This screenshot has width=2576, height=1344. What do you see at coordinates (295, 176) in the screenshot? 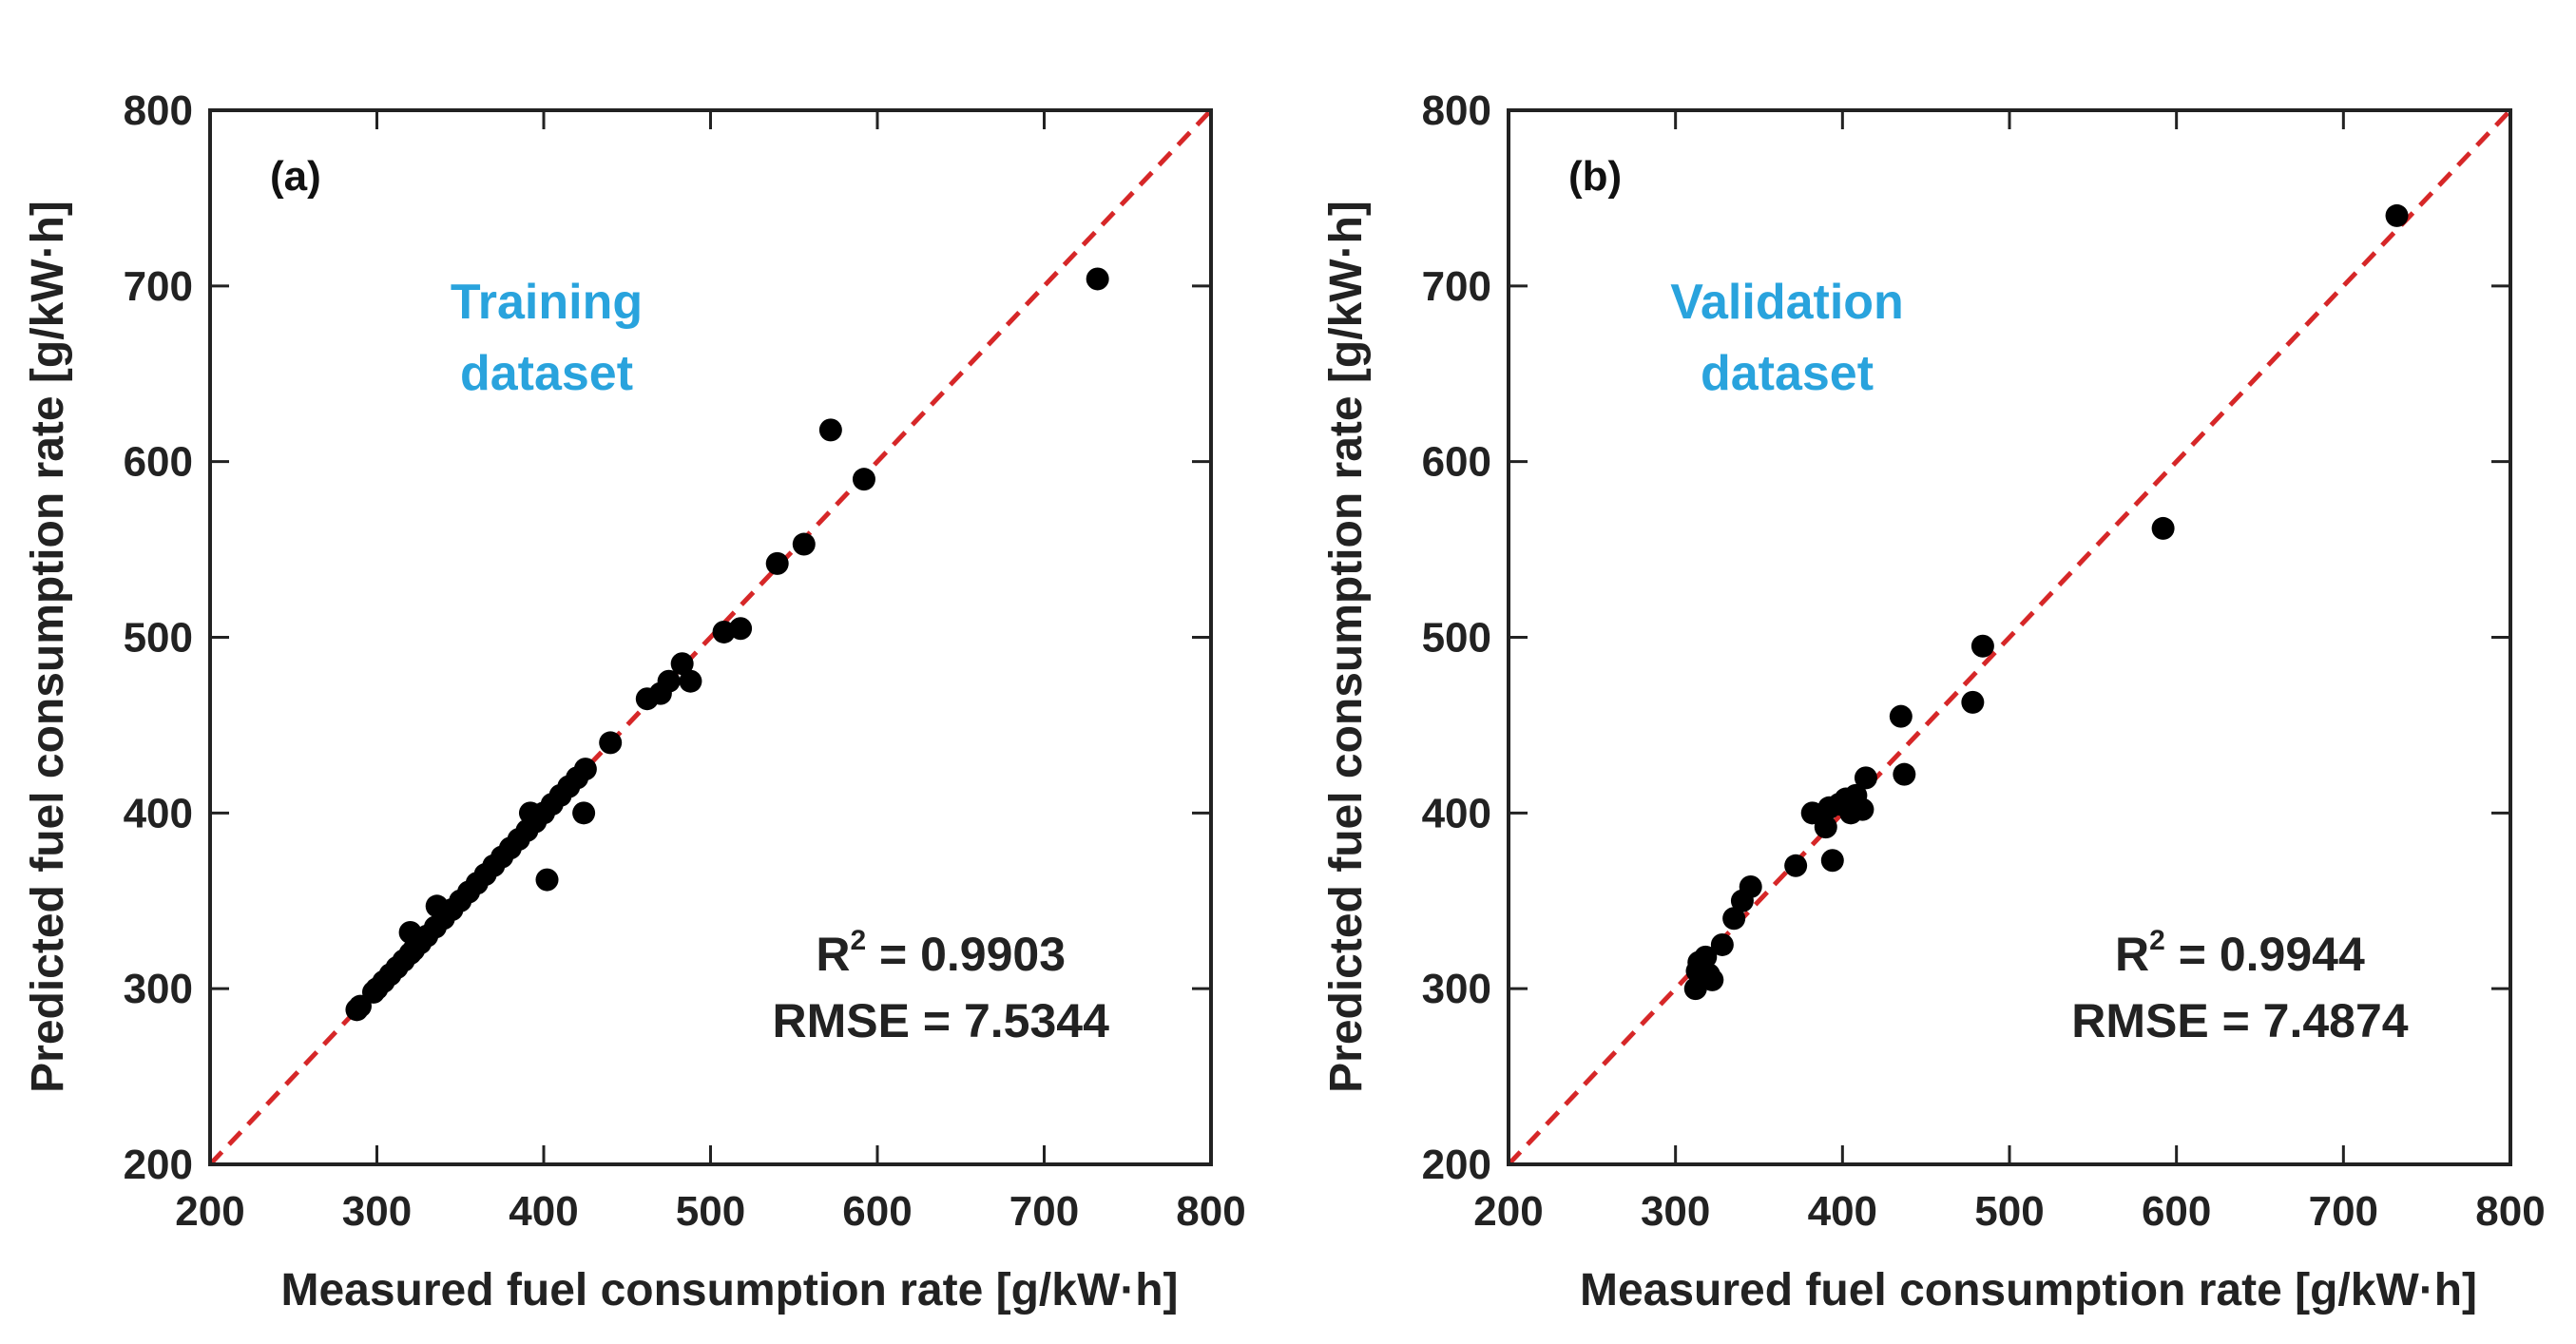
I see `panel-label: (a)` at bounding box center [295, 176].